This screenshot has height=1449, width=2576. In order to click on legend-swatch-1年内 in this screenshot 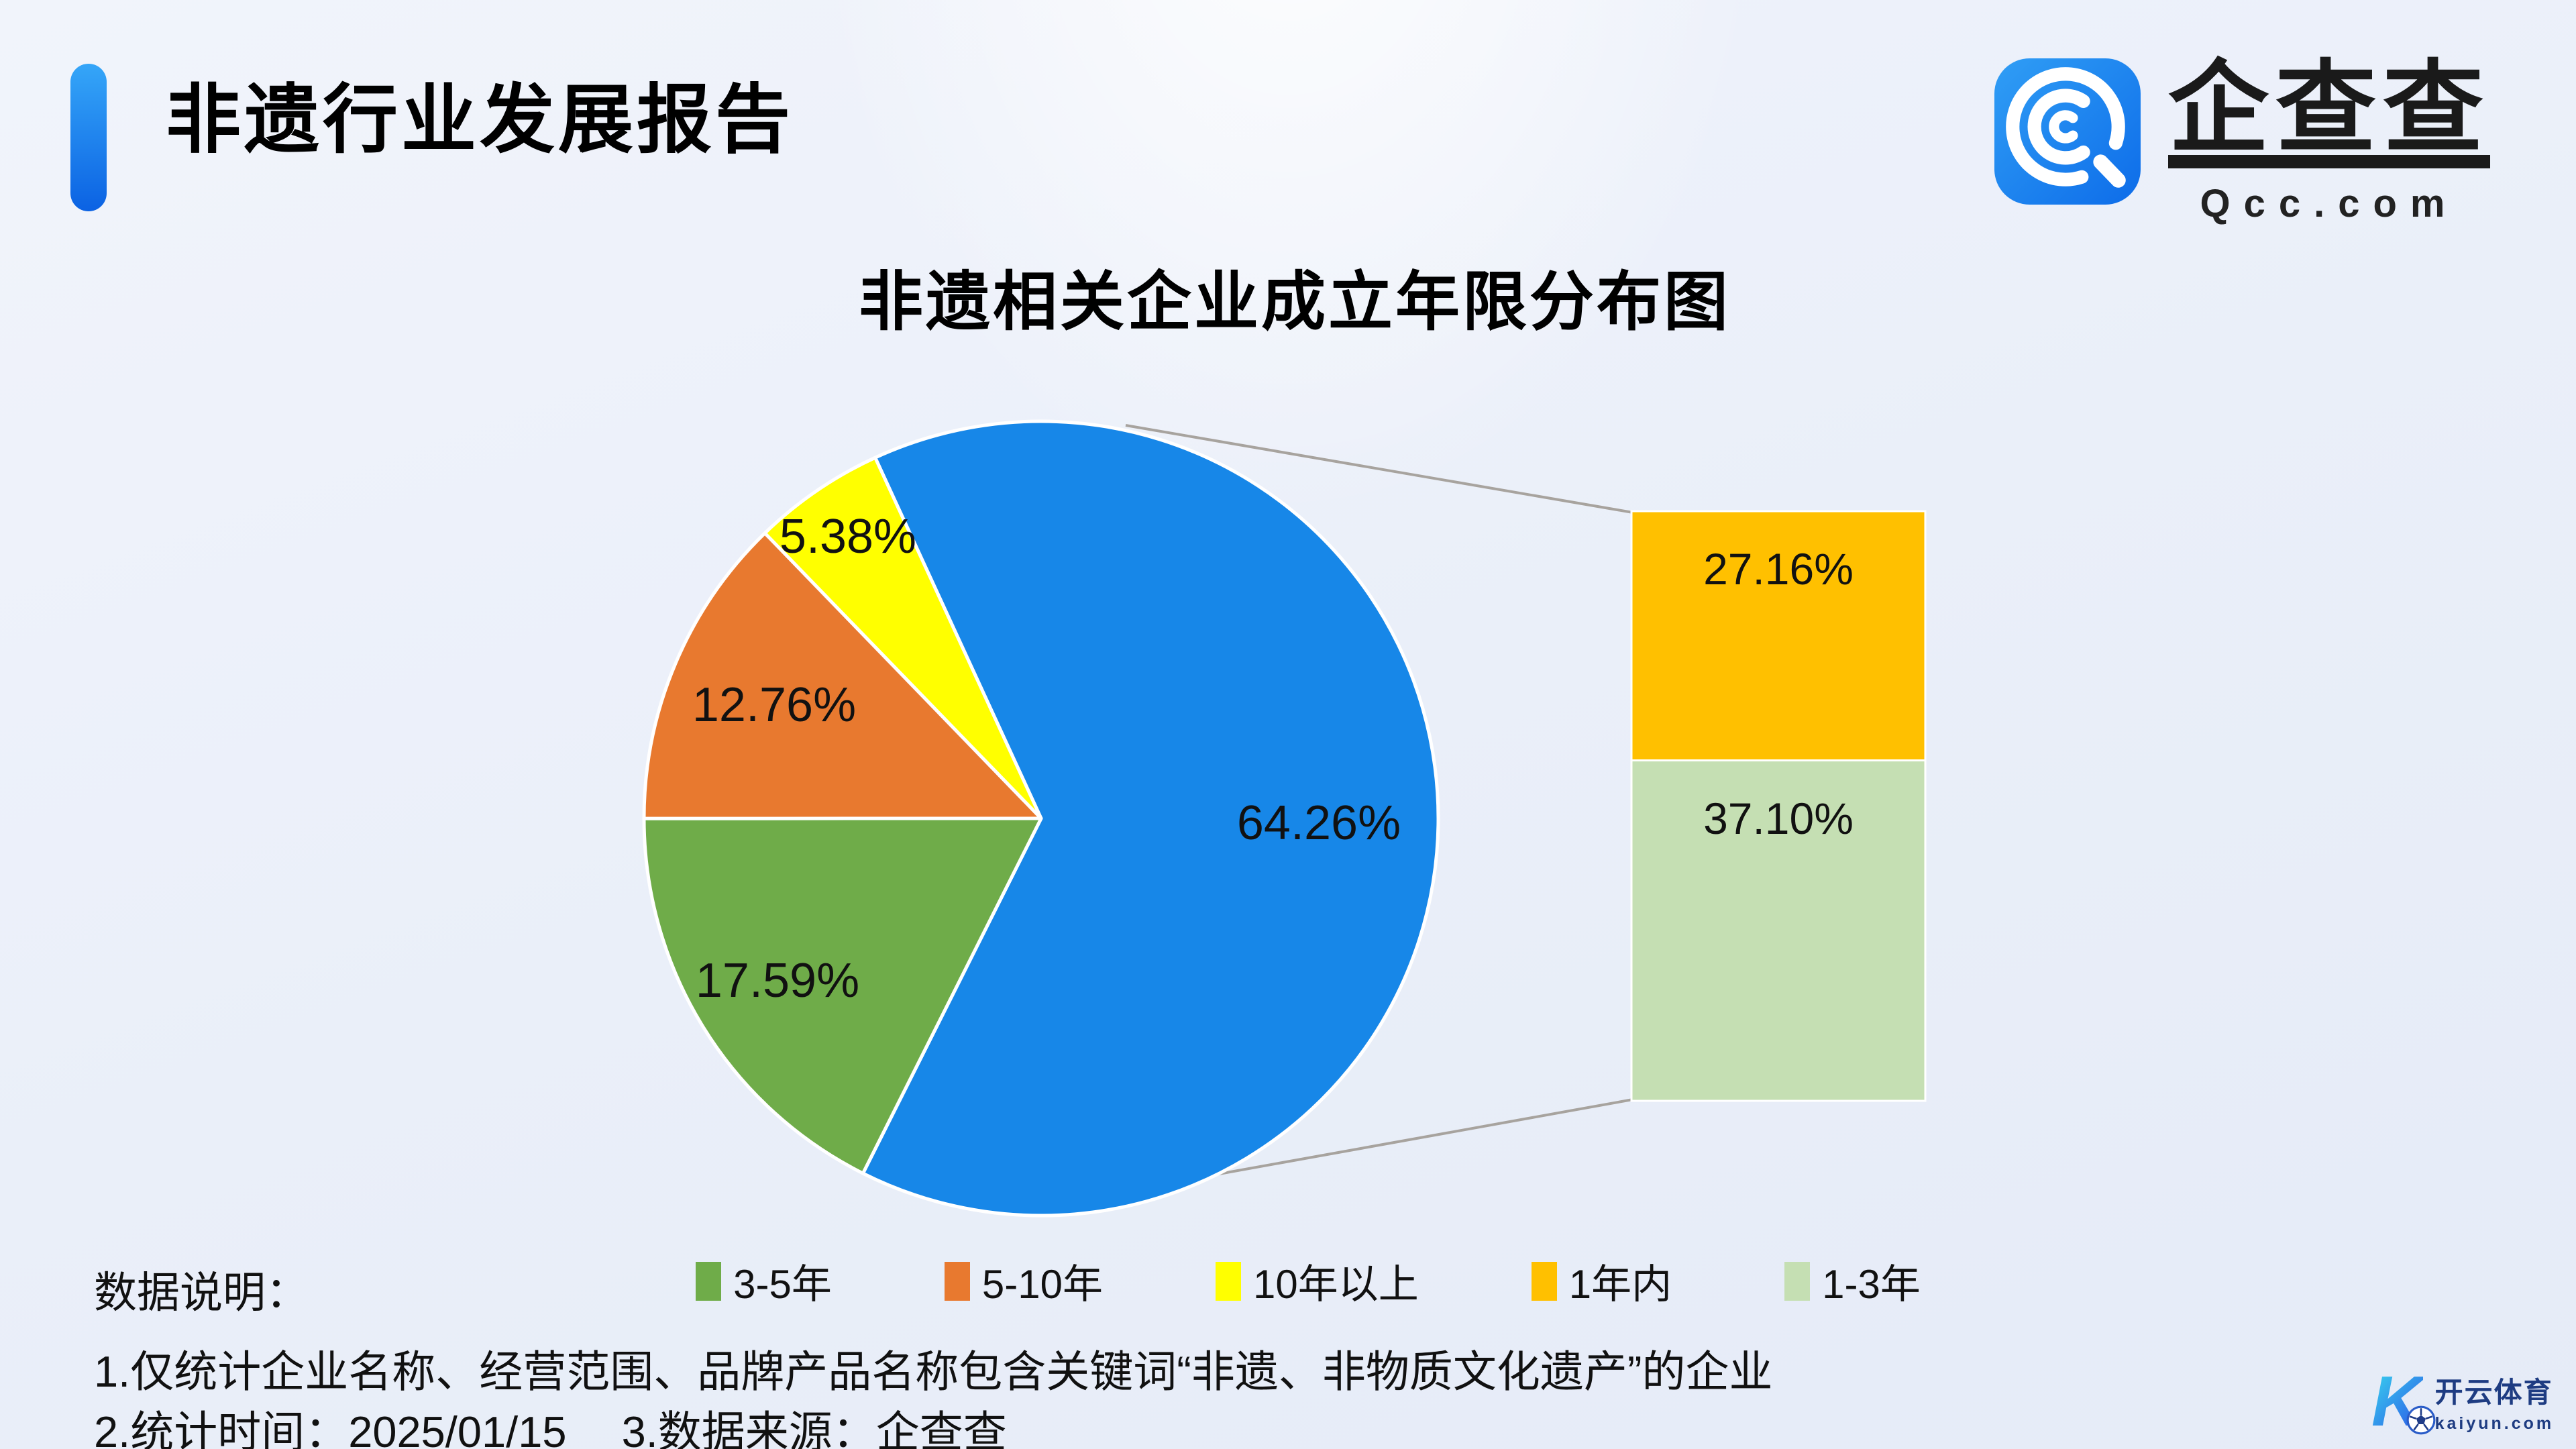, I will do `click(1544, 1281)`.